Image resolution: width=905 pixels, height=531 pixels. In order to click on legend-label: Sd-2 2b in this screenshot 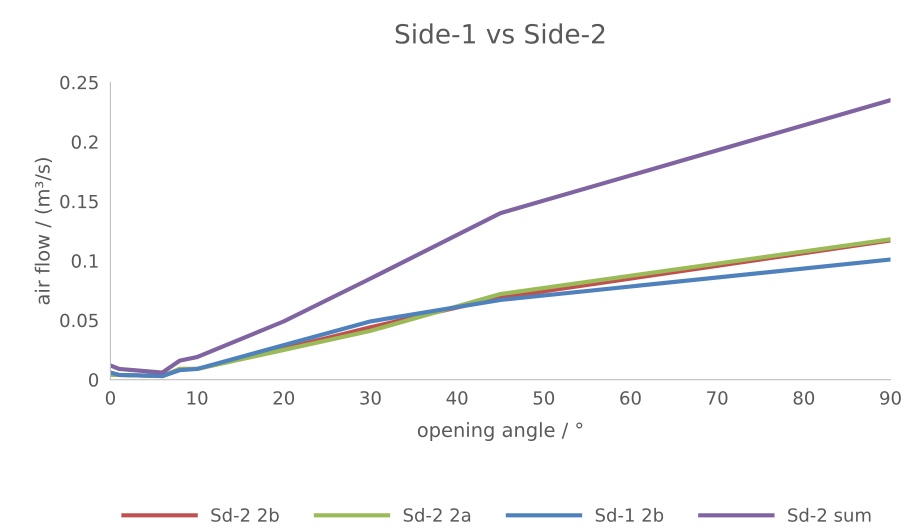, I will do `click(245, 515)`.